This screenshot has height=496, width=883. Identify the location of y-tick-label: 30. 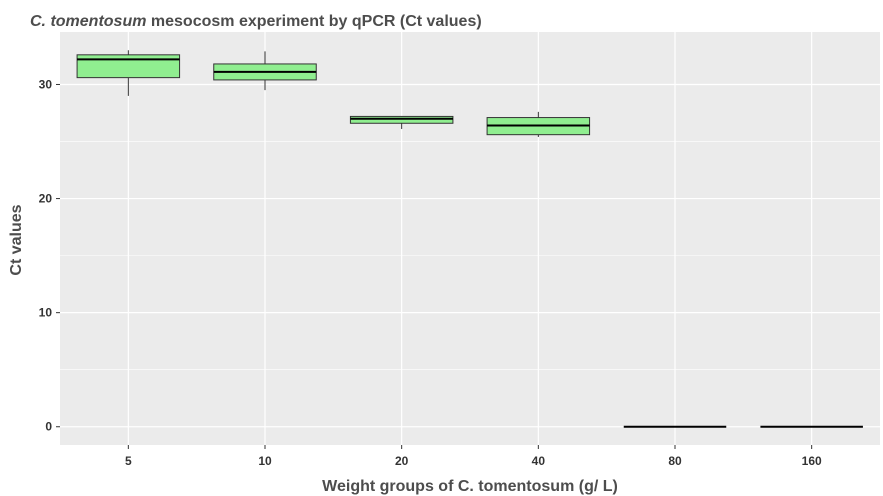
(46, 84).